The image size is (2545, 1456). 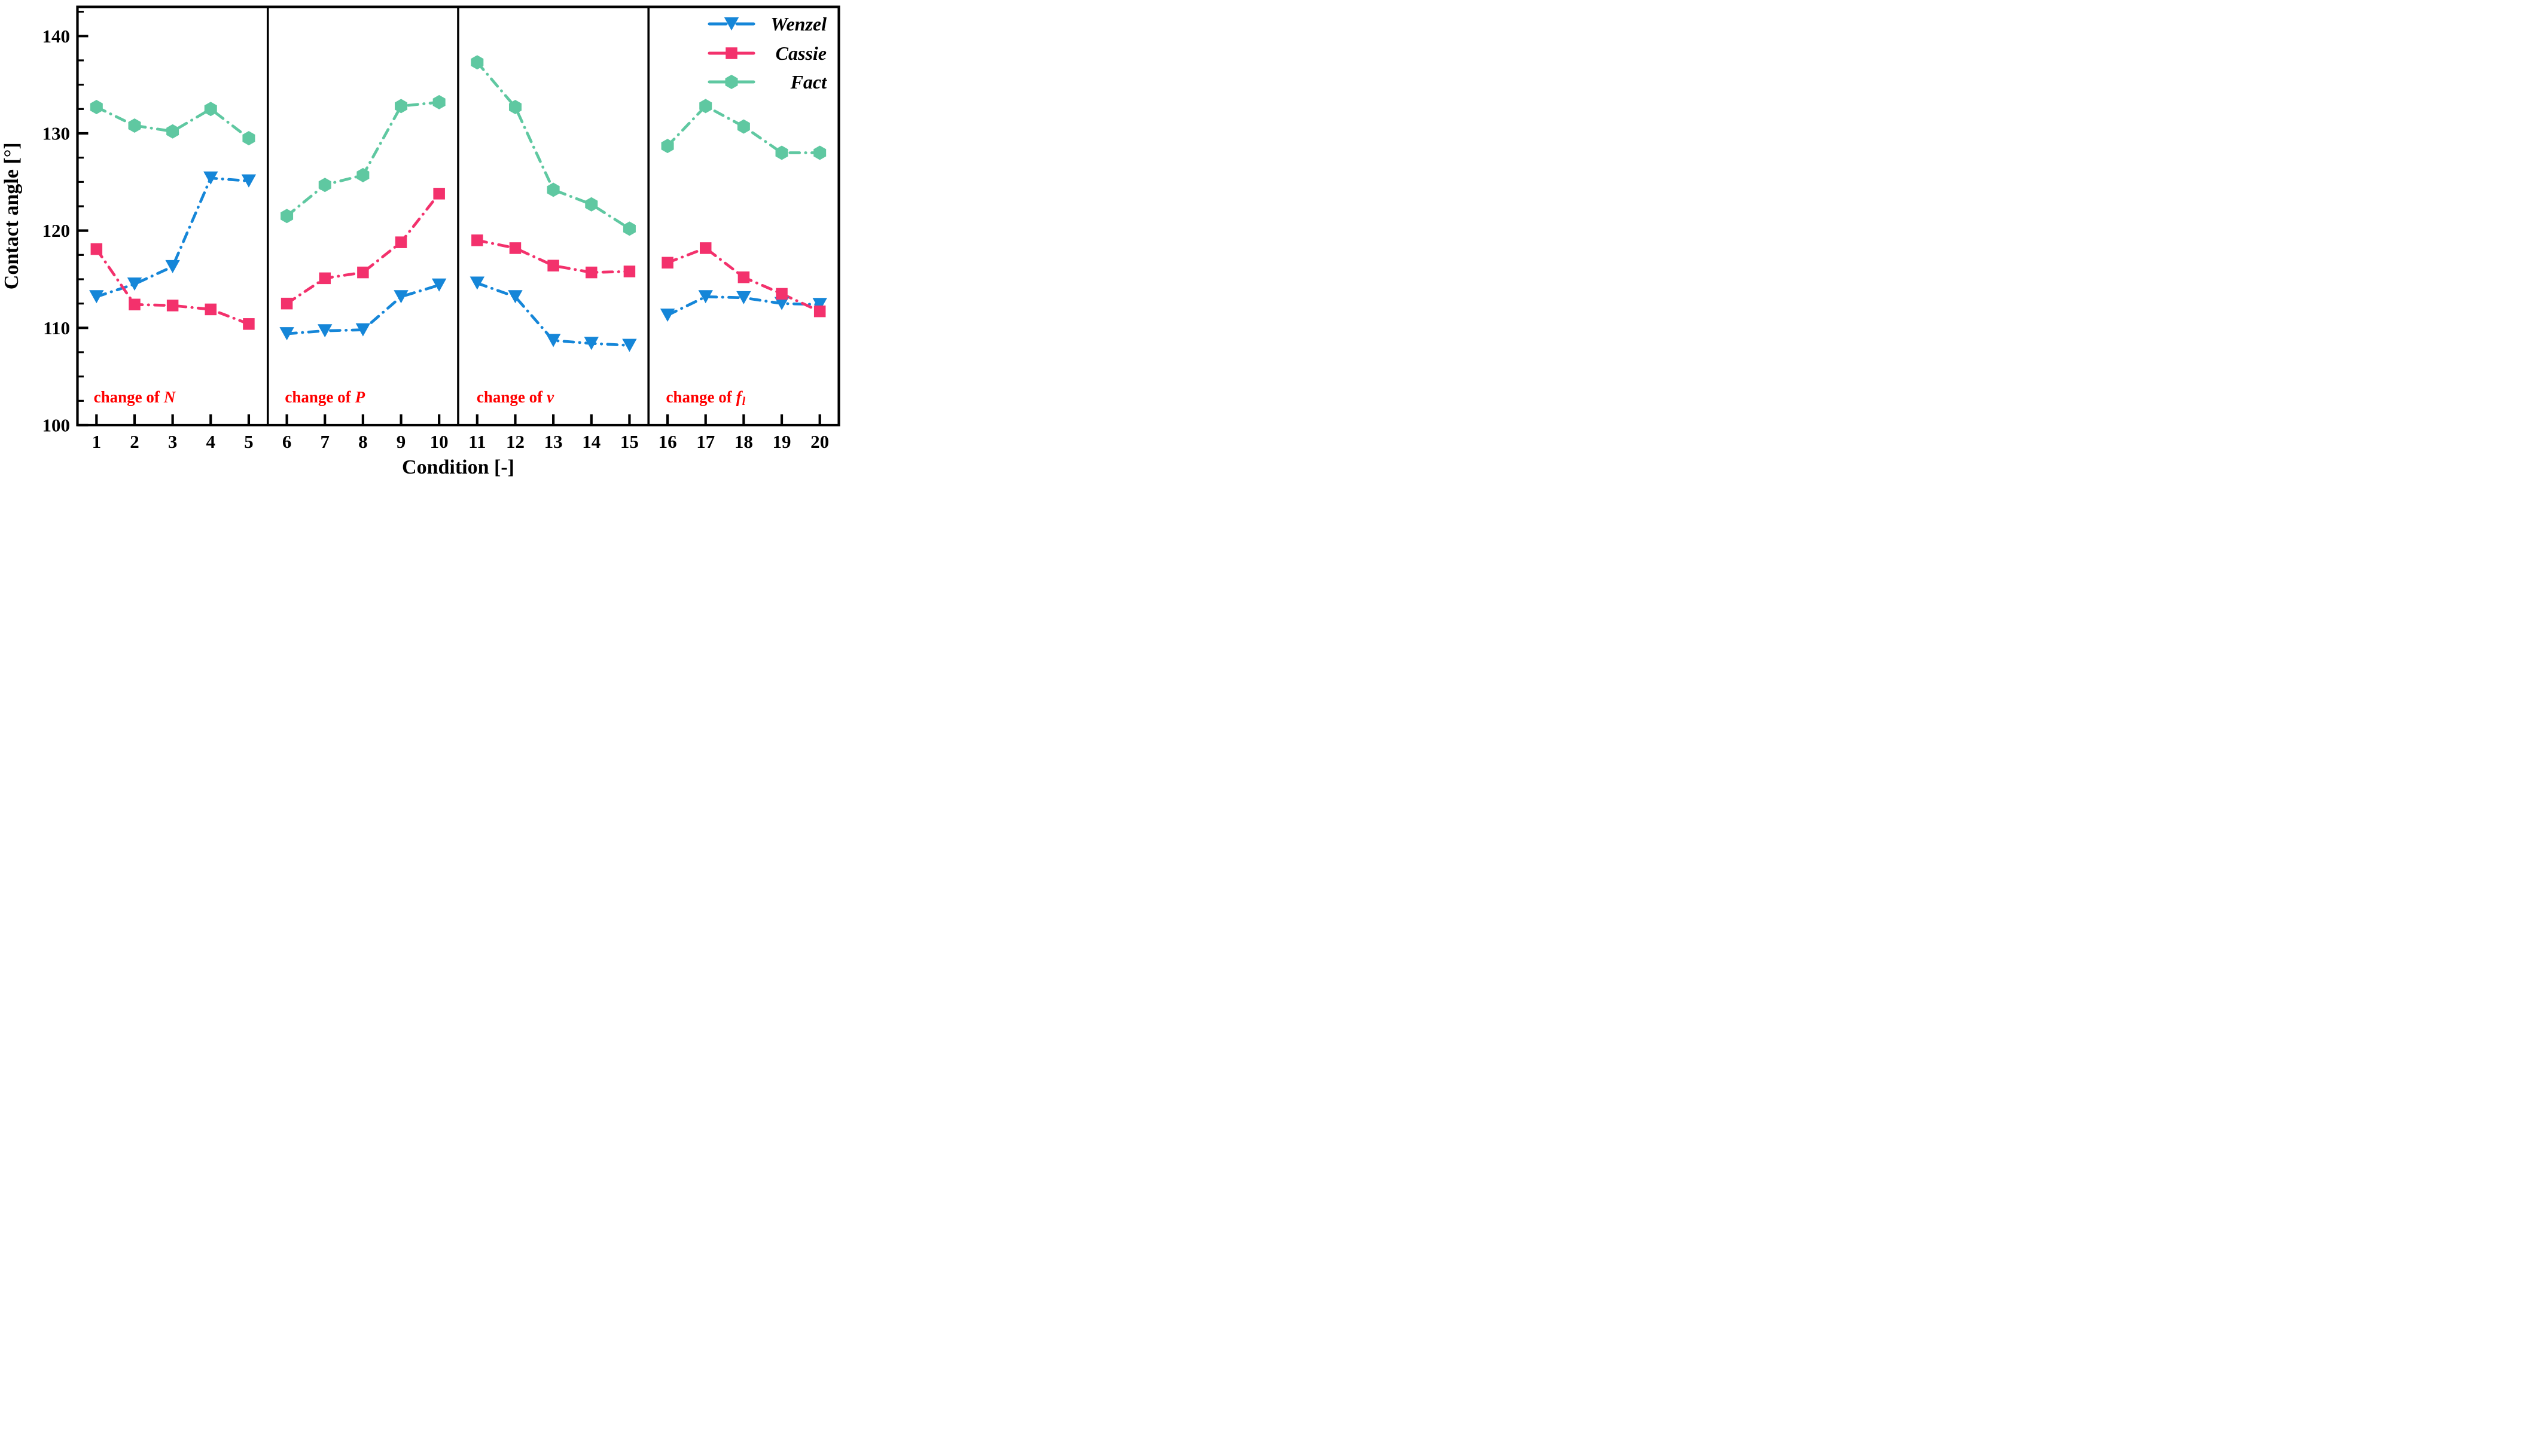 What do you see at coordinates (169, 397) in the screenshot?
I see `panel-annotation-variable: N` at bounding box center [169, 397].